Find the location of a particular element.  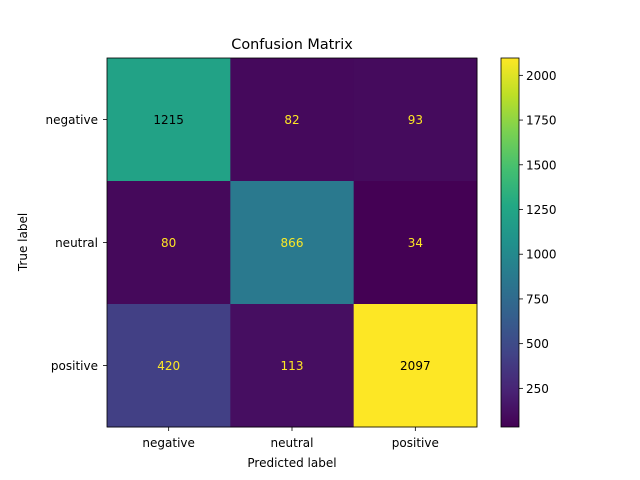

cell-value-label: 34 is located at coordinates (415, 243).